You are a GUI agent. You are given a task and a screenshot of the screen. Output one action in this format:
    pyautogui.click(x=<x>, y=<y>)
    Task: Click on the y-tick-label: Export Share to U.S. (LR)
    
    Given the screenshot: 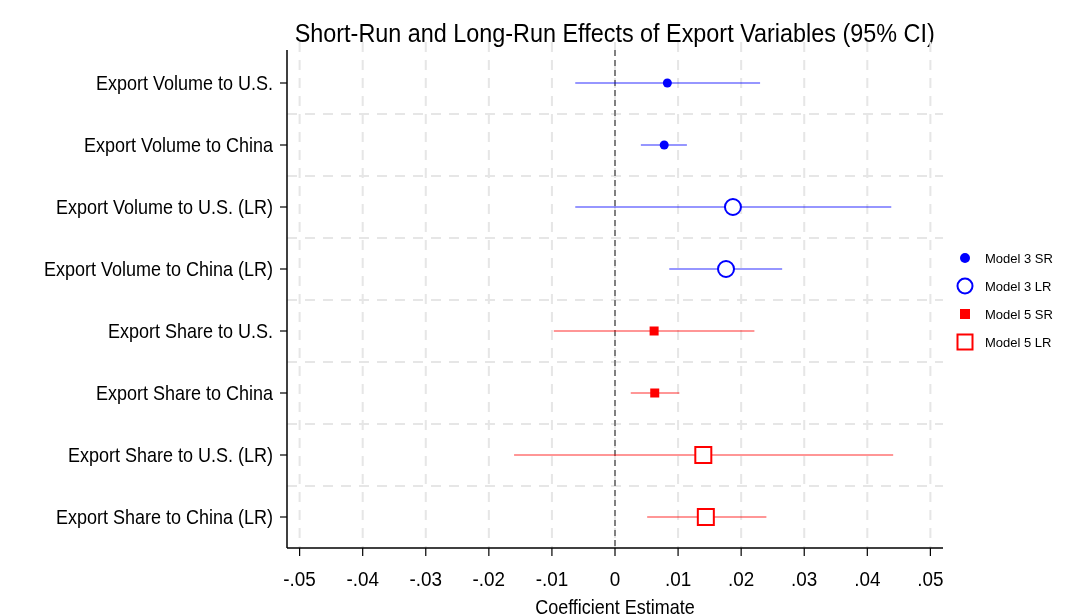 What is the action you would take?
    pyautogui.click(x=170, y=455)
    